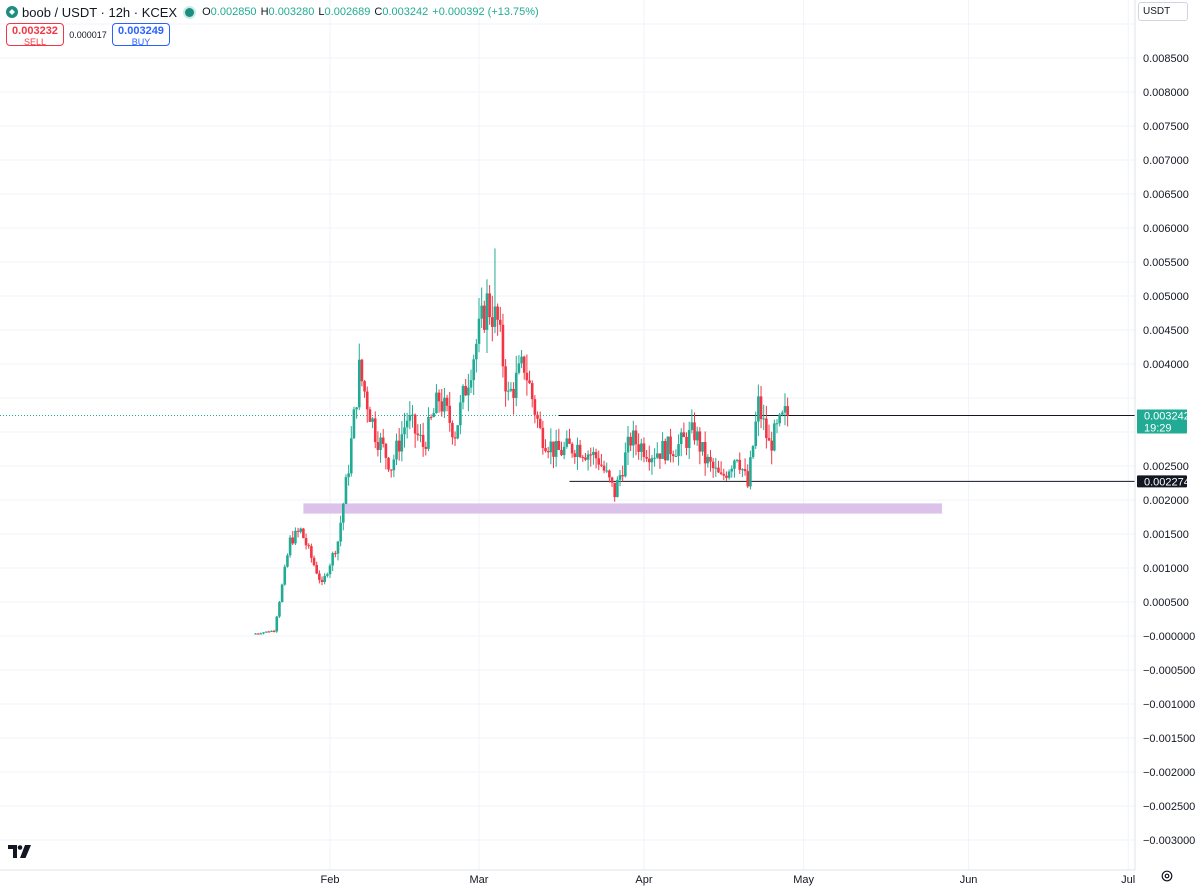 The image size is (1200, 890). I want to click on last-price-label: 0.003242, so click(1167, 417).